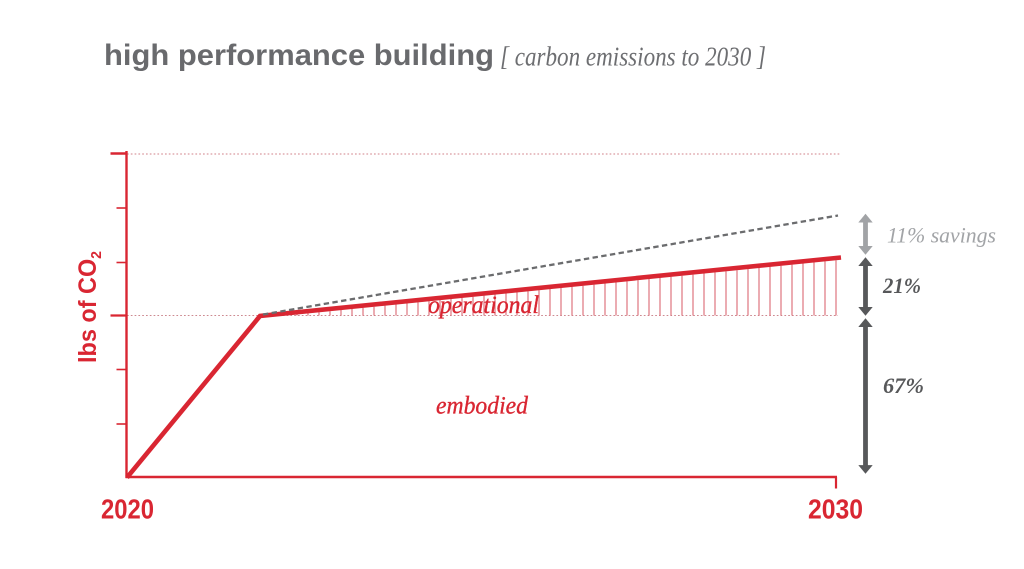  Describe the element at coordinates (835, 509) in the screenshot. I see `svg-text: 2030` at that location.